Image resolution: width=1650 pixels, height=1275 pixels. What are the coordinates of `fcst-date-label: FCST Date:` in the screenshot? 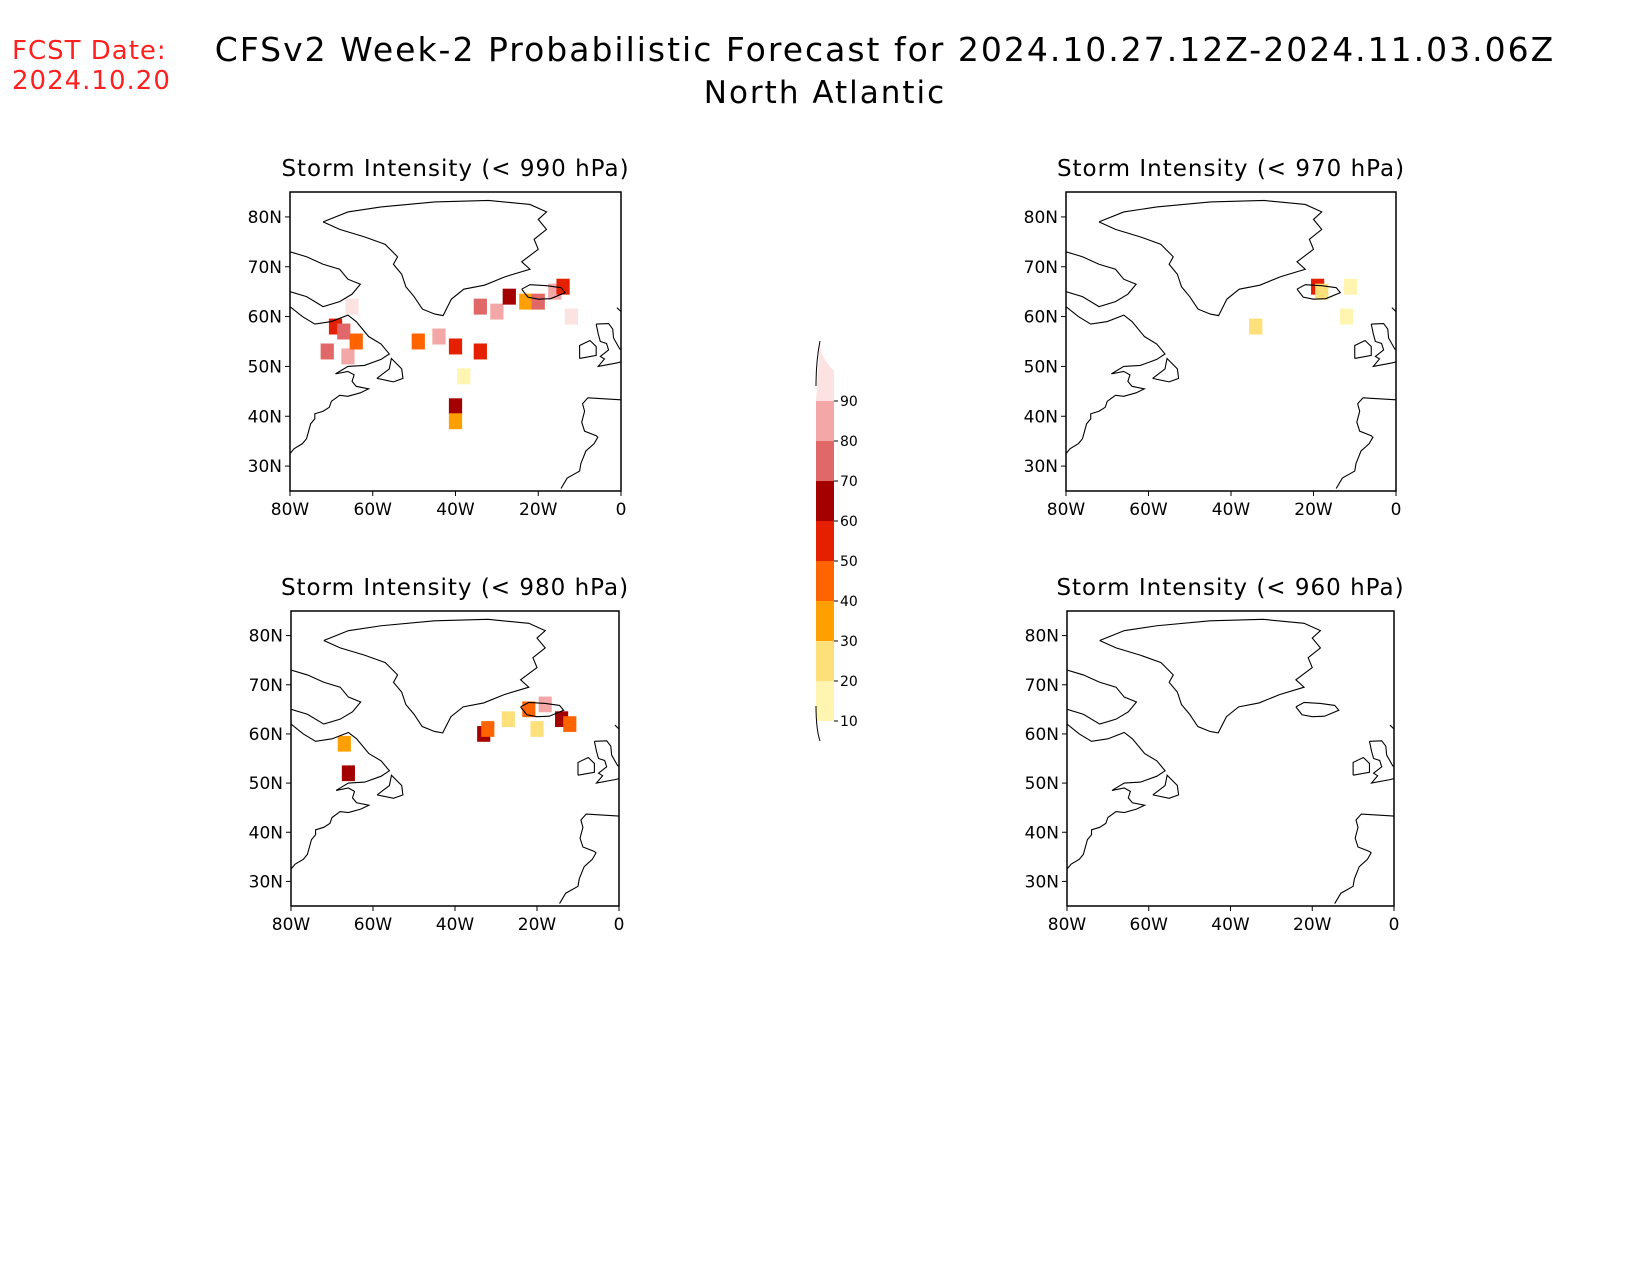 It's located at (89, 51).